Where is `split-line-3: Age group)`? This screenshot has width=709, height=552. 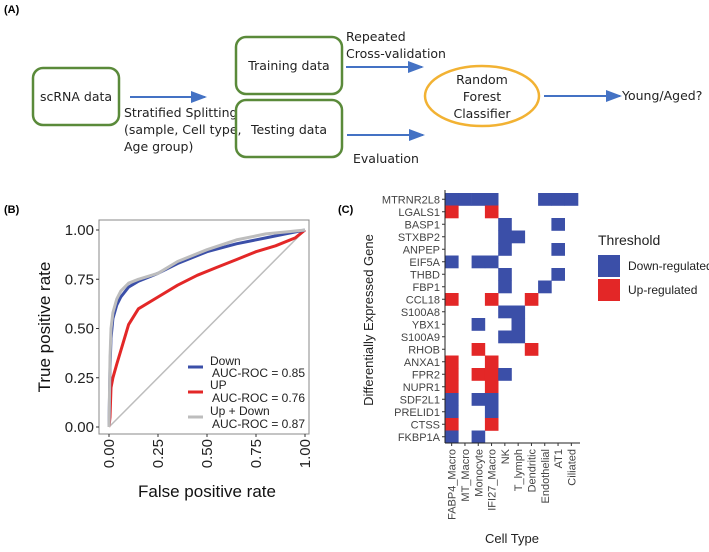
split-line-3: Age group) is located at coordinates (158, 146).